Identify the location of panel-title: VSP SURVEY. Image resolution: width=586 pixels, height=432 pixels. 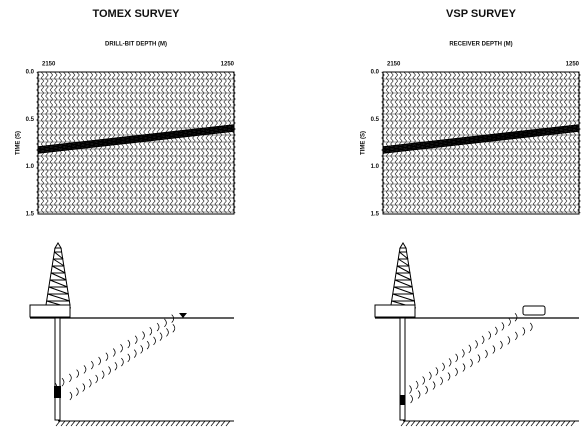
(481, 14).